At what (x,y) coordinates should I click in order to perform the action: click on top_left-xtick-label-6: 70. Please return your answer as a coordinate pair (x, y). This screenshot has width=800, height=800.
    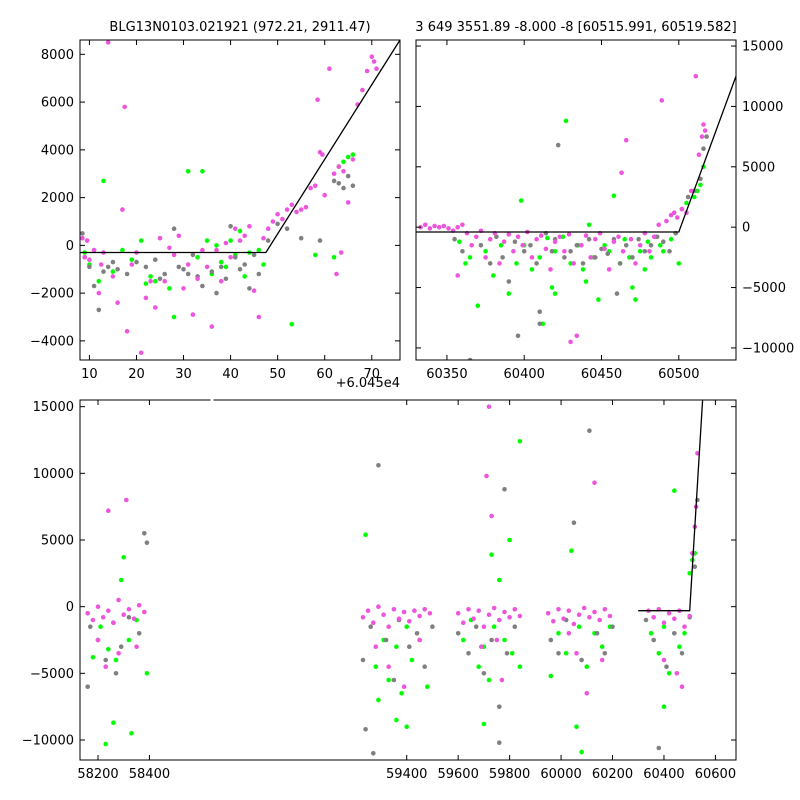
    Looking at the image, I should click on (371, 374).